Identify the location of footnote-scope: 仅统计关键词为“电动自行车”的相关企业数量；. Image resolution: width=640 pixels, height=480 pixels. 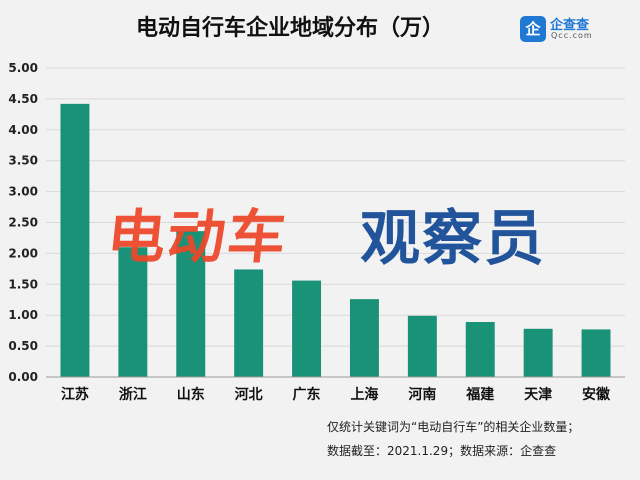
(453, 427).